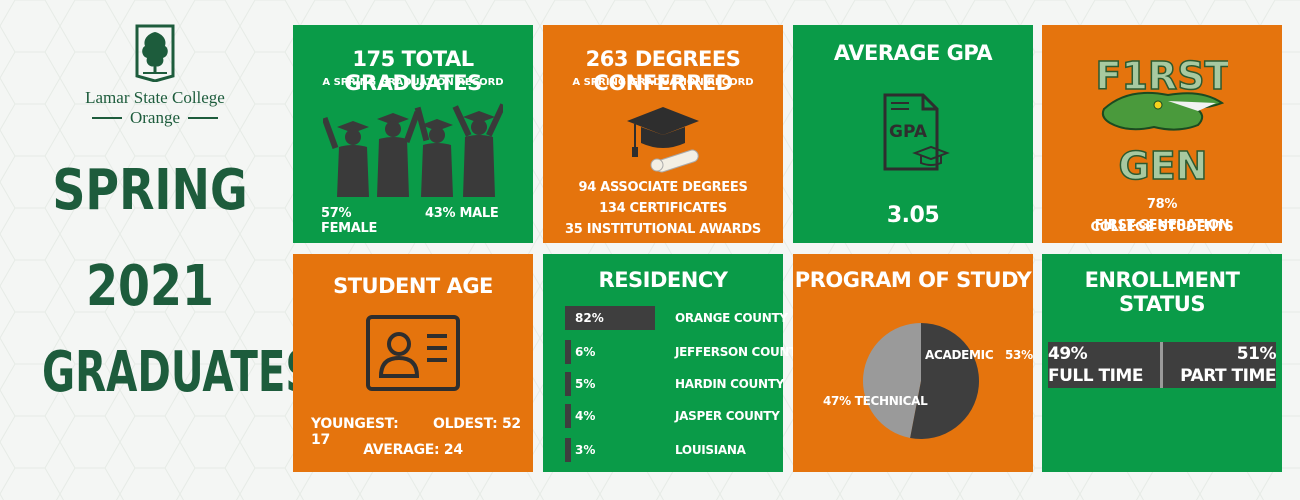 The image size is (1300, 500). I want to click on enrollment-full-pct: 49%, so click(1068, 354).